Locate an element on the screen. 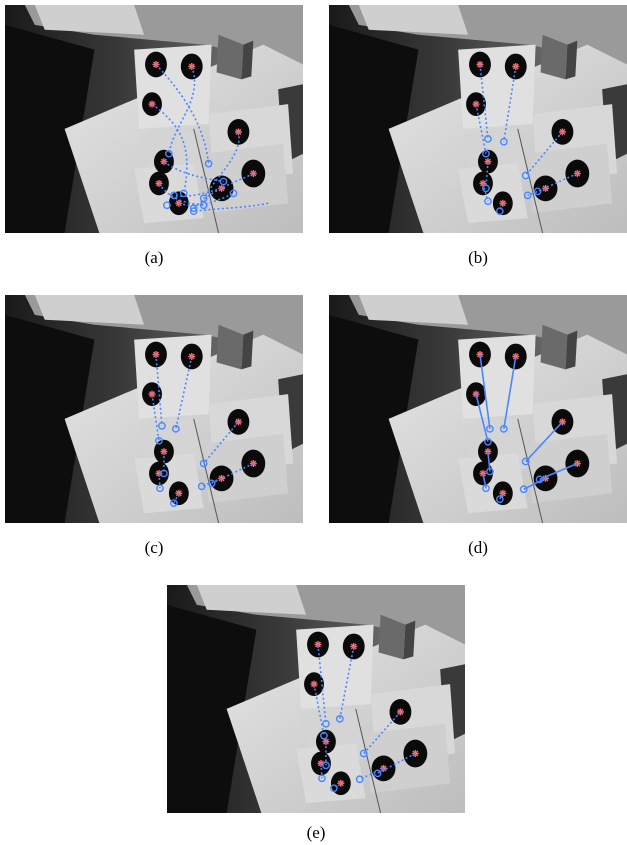  circles-d is located at coordinates (513, 464).